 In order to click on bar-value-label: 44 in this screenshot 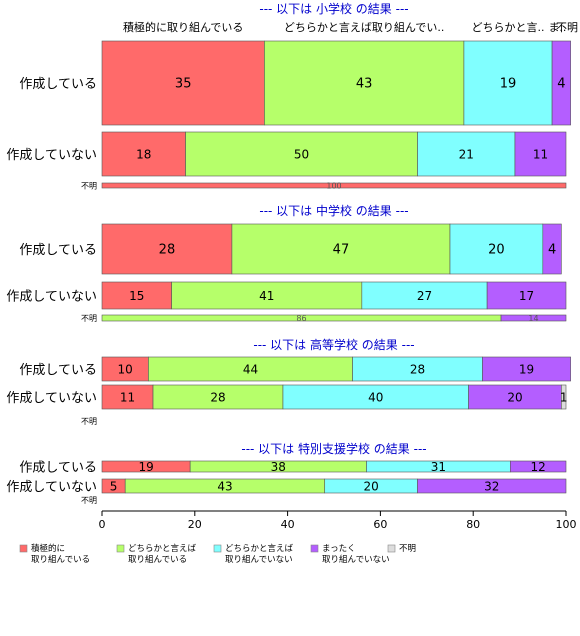, I will do `click(250, 370)`.